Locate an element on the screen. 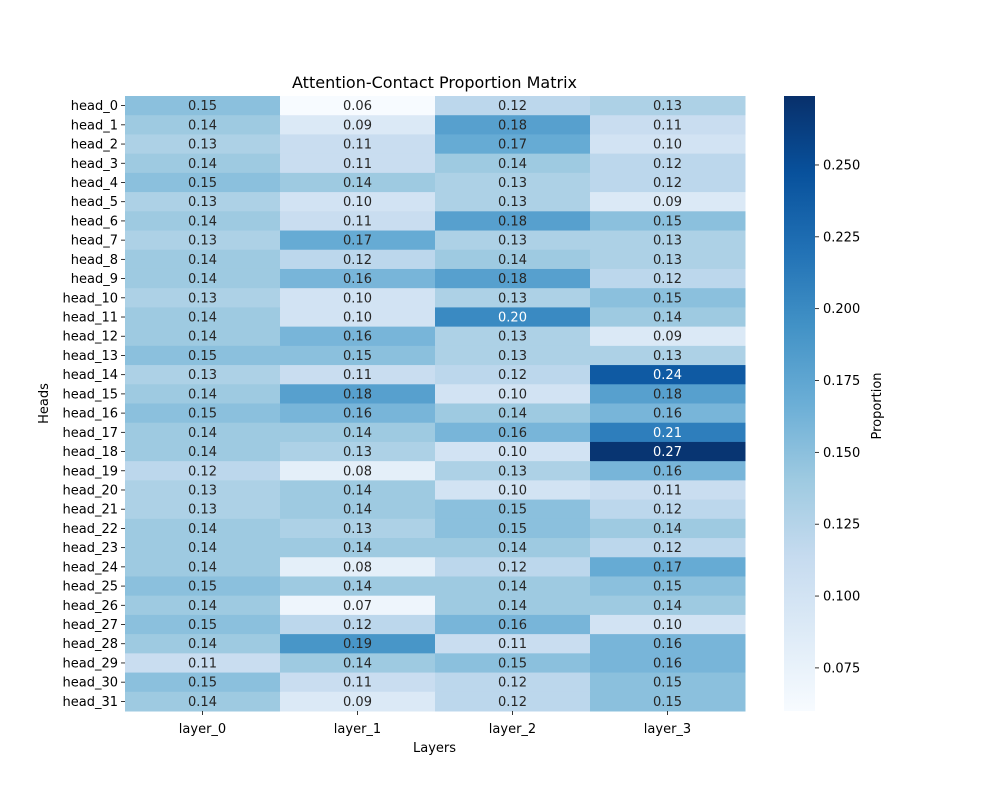  y-tick-label: head_1 is located at coordinates (94, 125).